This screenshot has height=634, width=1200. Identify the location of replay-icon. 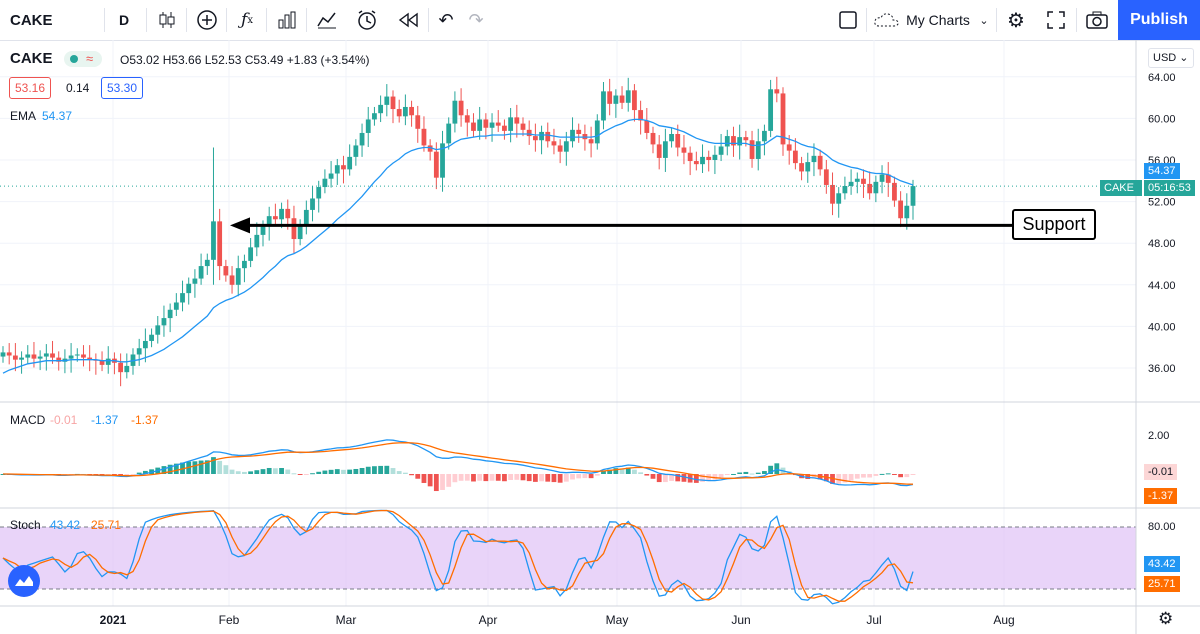
(409, 20).